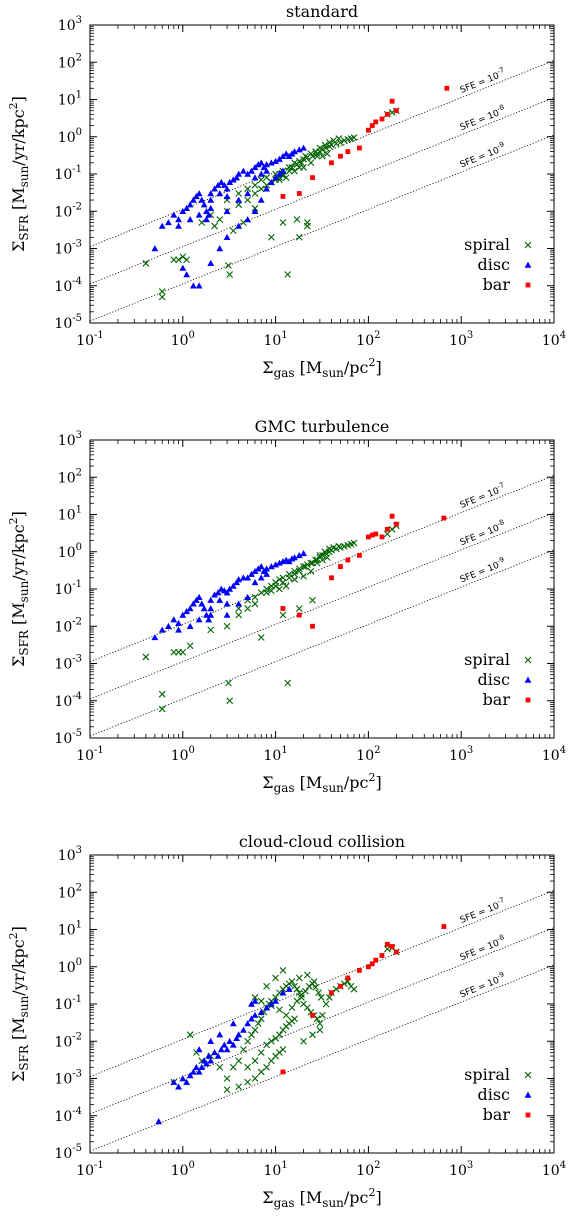 Image resolution: width=574 pixels, height=1217 pixels. Describe the element at coordinates (461, 339) in the screenshot. I see `x-tick-label: 10³` at that location.